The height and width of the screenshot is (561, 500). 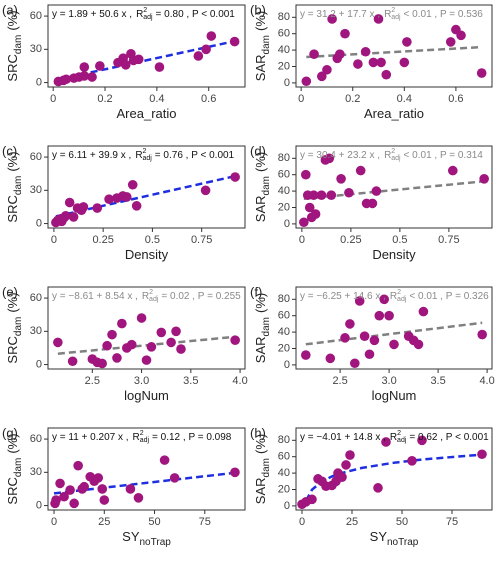 What do you see at coordinates (141, 381) in the screenshot?
I see `x-tick-label: 3.0` at bounding box center [141, 381].